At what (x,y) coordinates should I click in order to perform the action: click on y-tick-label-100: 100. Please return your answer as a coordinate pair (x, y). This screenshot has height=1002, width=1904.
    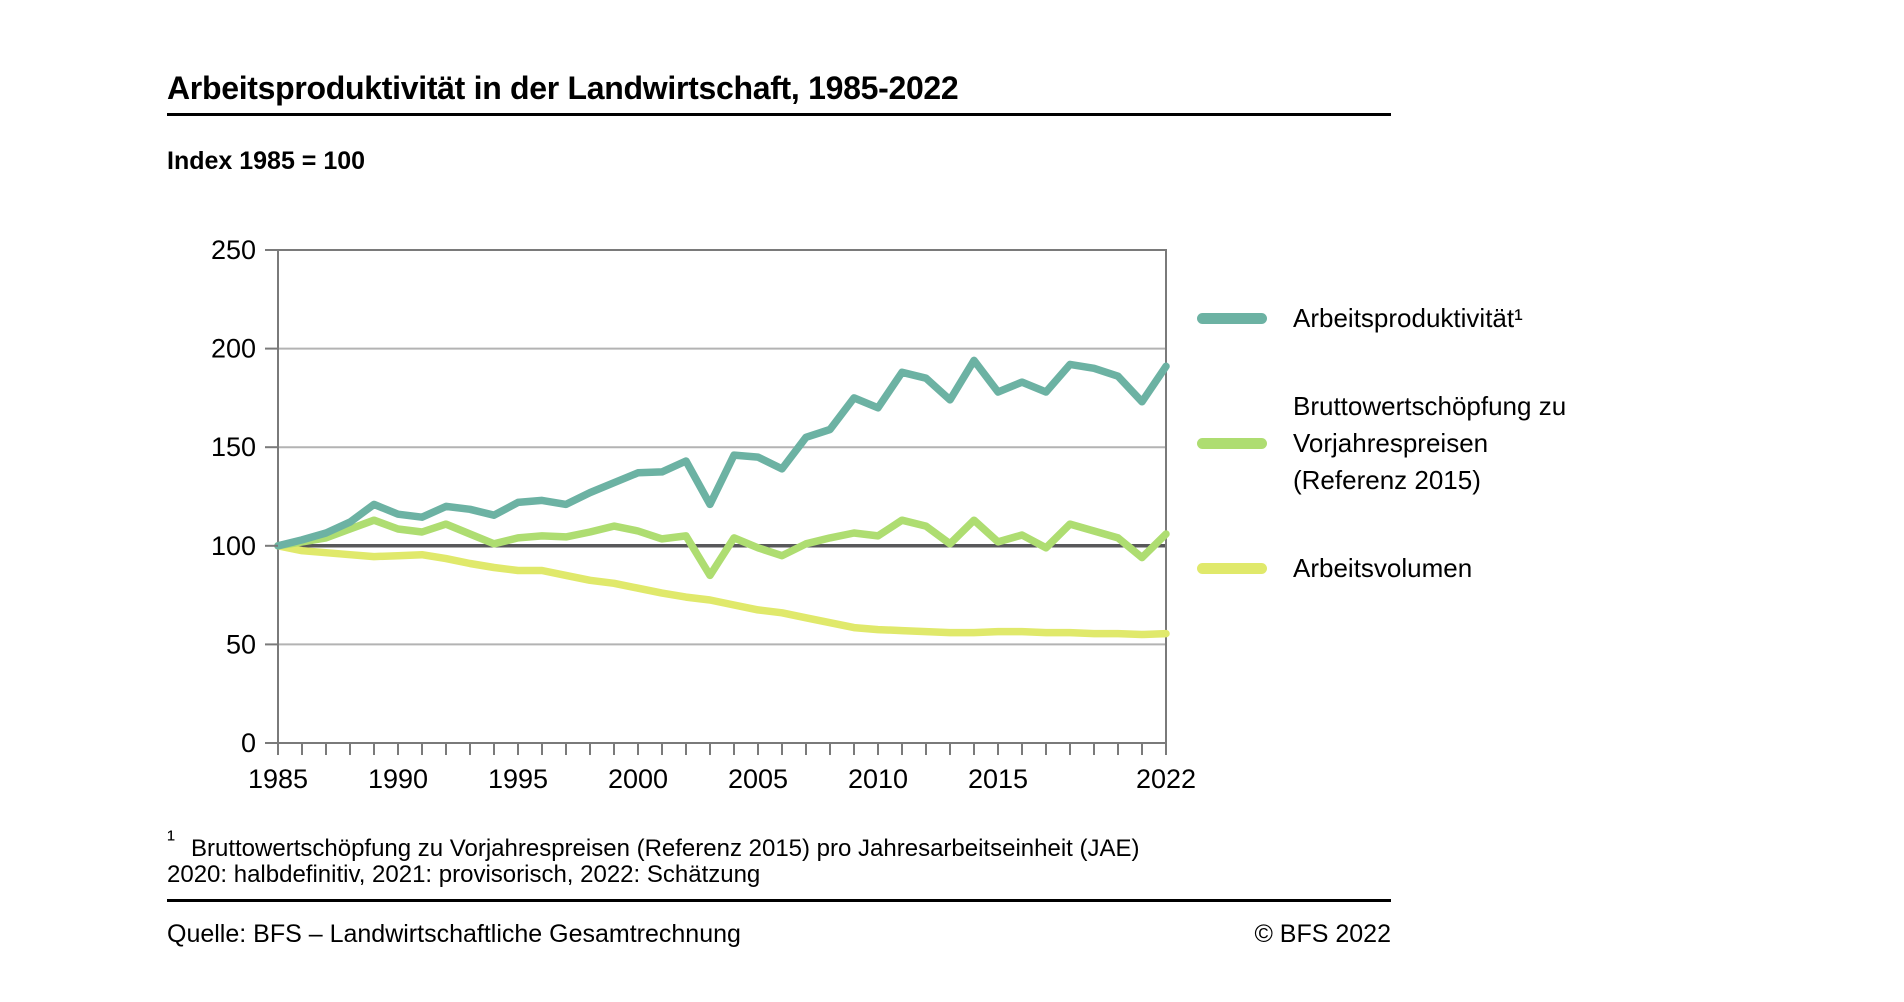
    Looking at the image, I should click on (233, 546).